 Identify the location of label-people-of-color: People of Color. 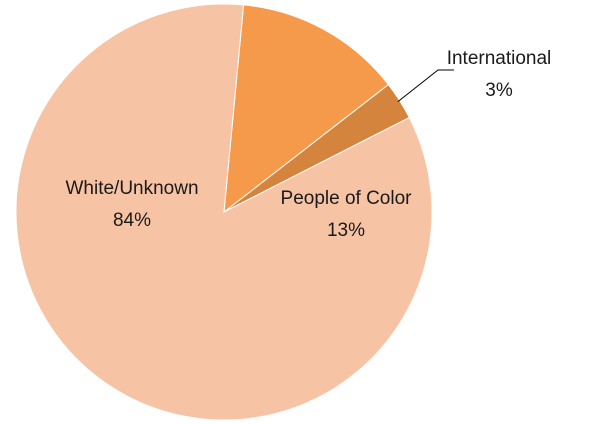
(347, 198).